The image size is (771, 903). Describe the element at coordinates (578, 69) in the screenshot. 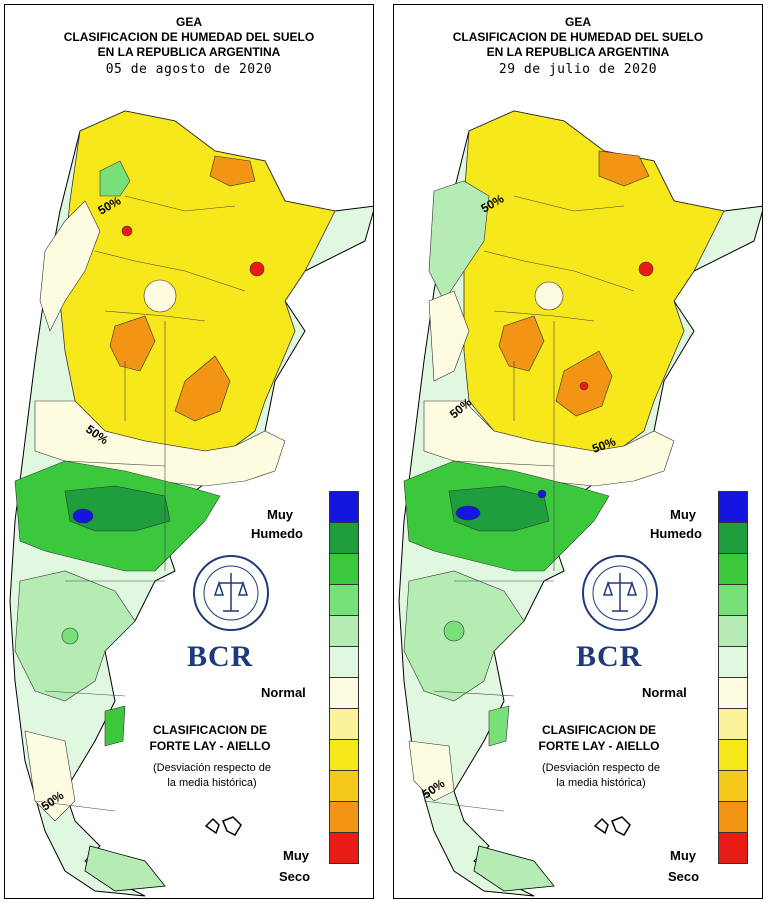

I see `map-date: 29 de julio de 2020` at that location.